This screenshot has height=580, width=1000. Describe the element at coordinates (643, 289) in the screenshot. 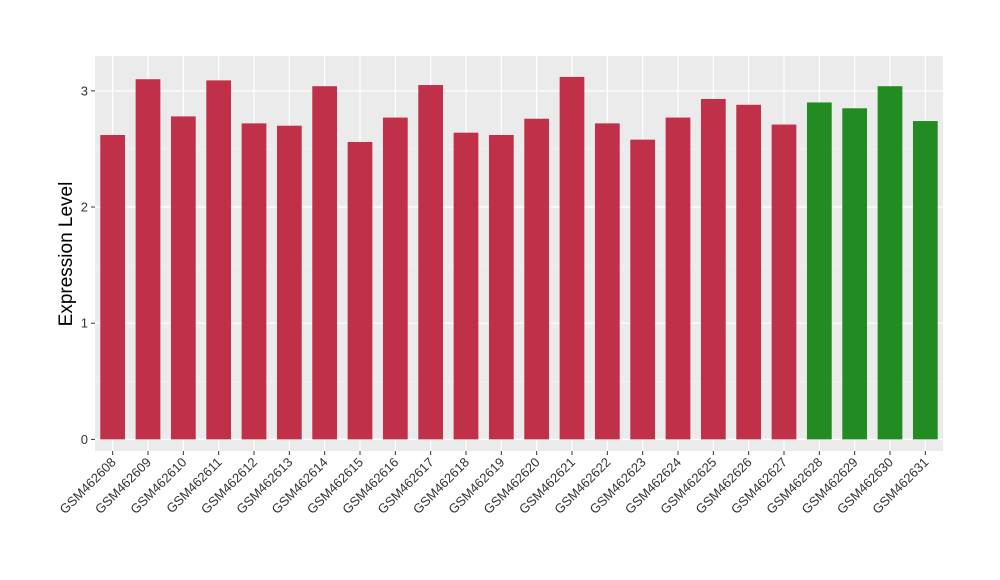

I see `bar-GSM462623` at that location.